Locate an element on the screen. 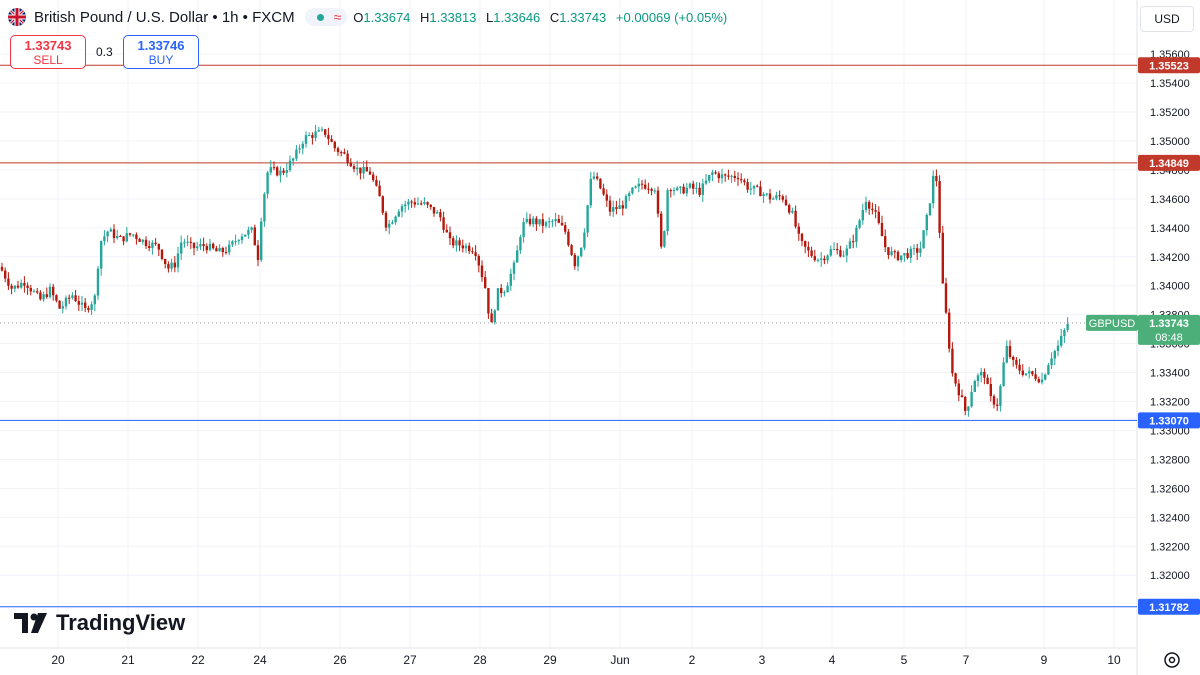 The height and width of the screenshot is (675, 1200). settings-icon is located at coordinates (1172, 660).